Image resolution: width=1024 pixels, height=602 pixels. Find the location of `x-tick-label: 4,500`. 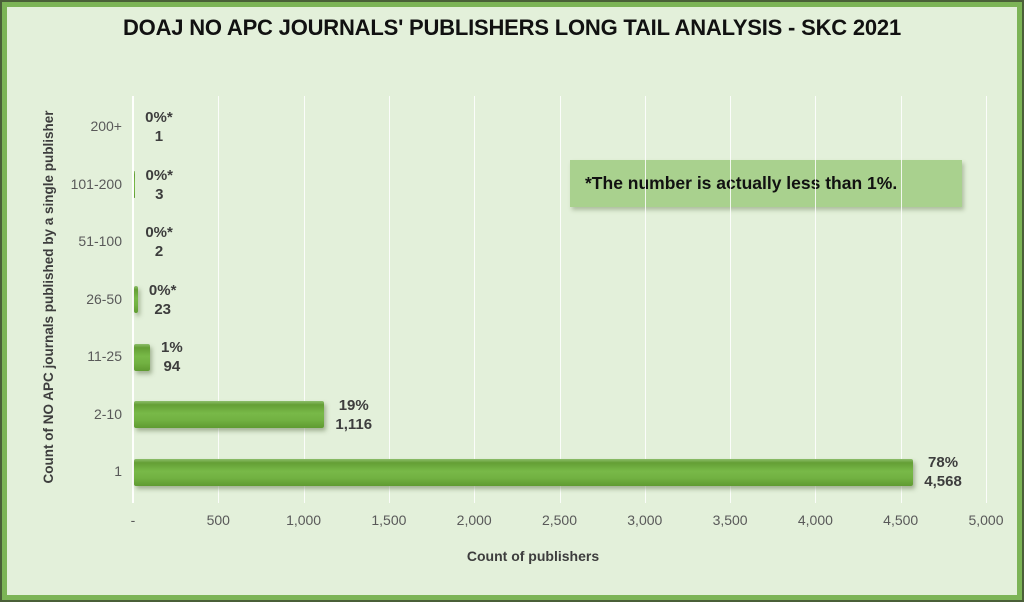

x-tick-label: 4,500 is located at coordinates (901, 520).